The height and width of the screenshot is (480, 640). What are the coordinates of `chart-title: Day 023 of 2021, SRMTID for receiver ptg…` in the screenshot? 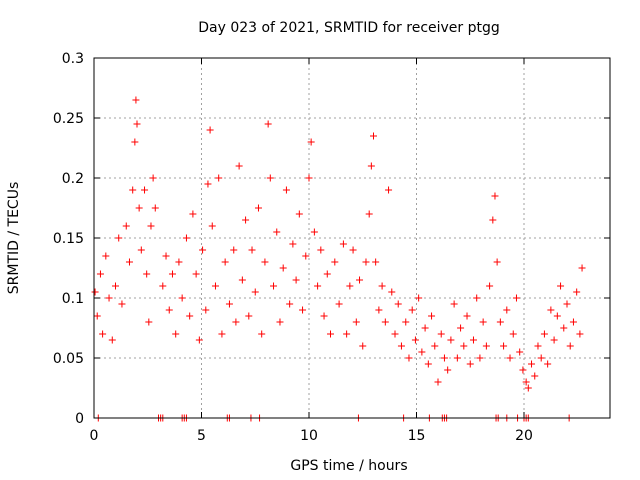 It's located at (349, 28).